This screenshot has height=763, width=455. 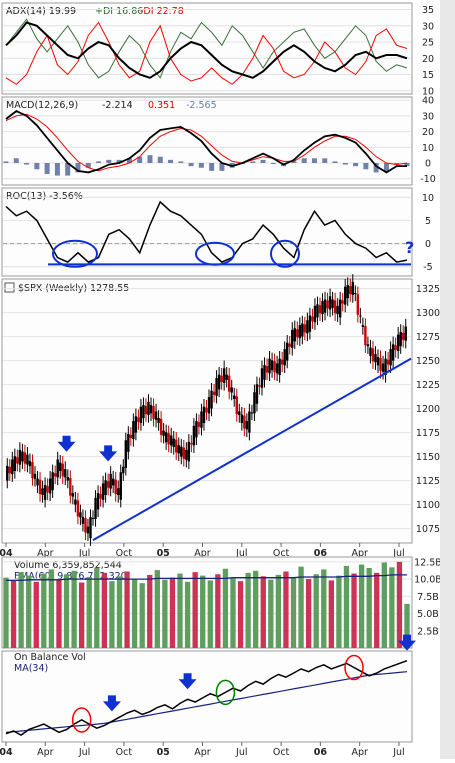 What do you see at coordinates (354, 667) in the screenshot?
I see `obv-circle-annotation` at bounding box center [354, 667].